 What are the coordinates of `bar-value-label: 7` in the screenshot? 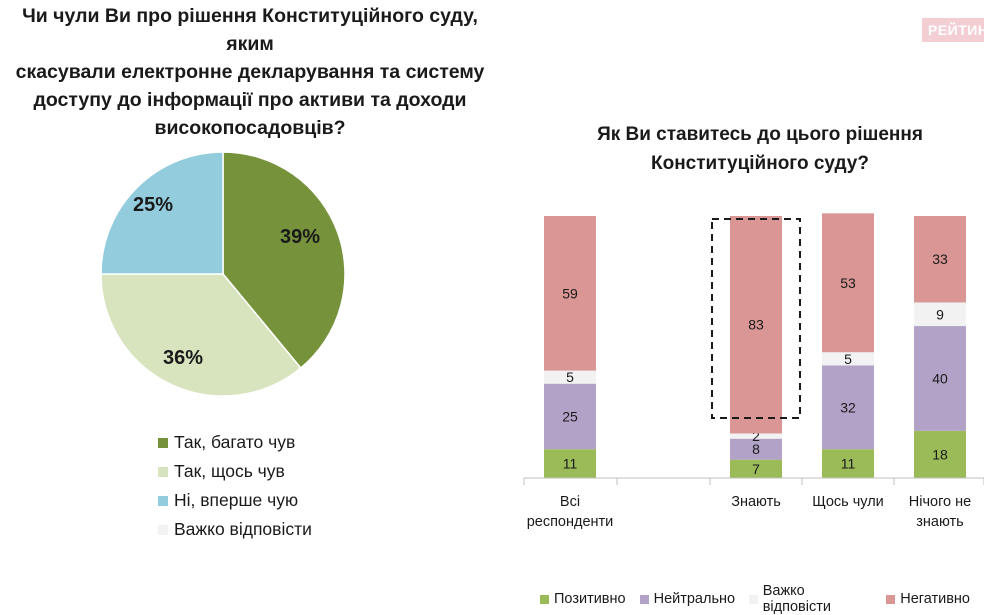 It's located at (756, 469).